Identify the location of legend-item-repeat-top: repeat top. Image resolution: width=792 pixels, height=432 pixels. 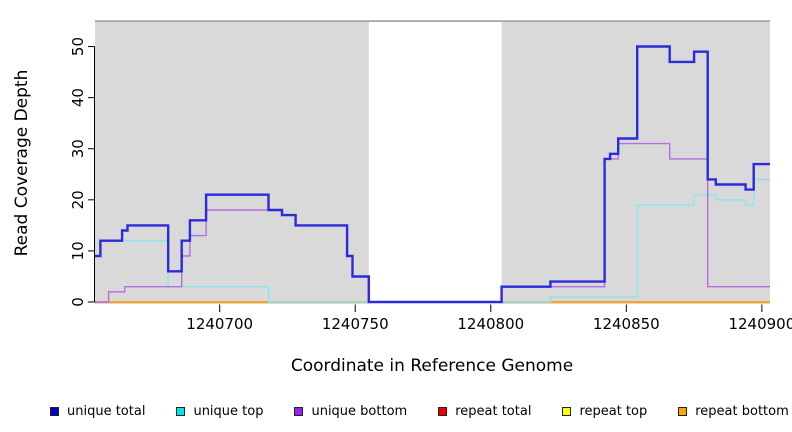
(604, 411).